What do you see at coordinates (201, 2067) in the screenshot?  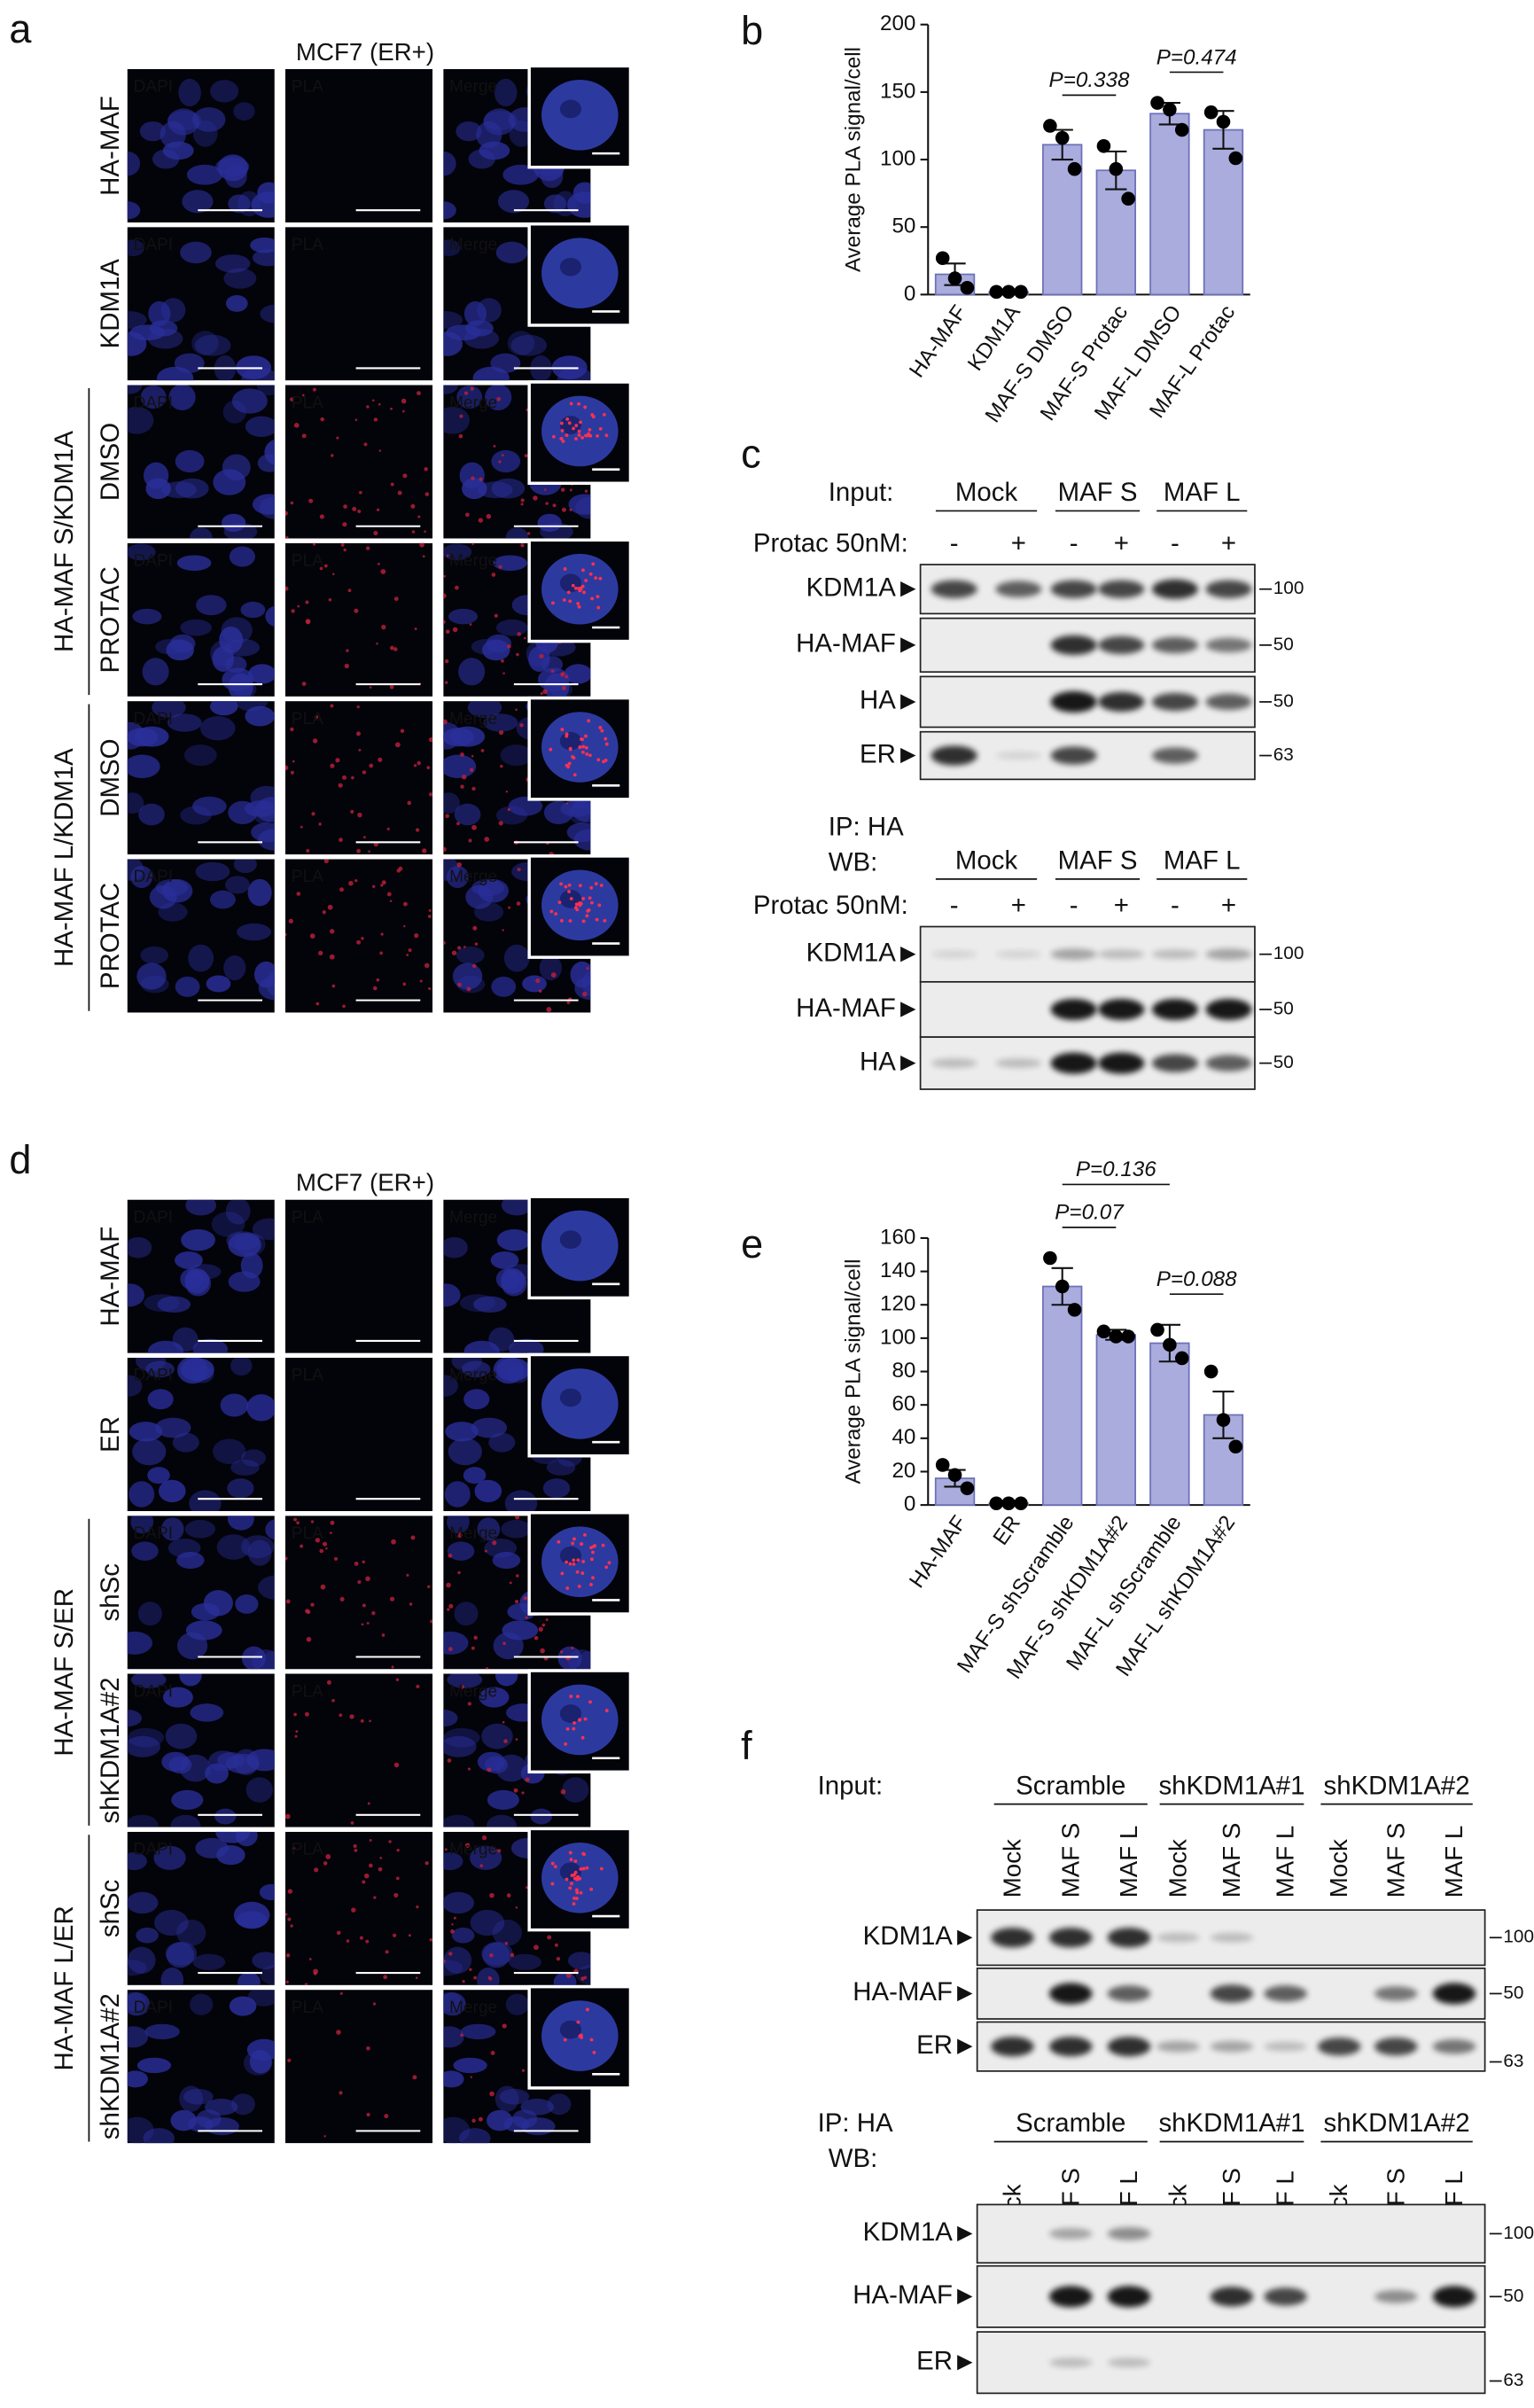 I see `micrograph` at bounding box center [201, 2067].